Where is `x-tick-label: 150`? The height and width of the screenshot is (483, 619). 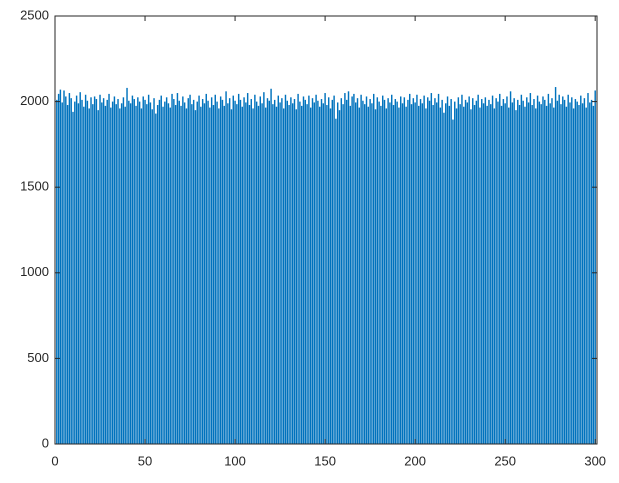 x-tick-label: 150 is located at coordinates (325, 460).